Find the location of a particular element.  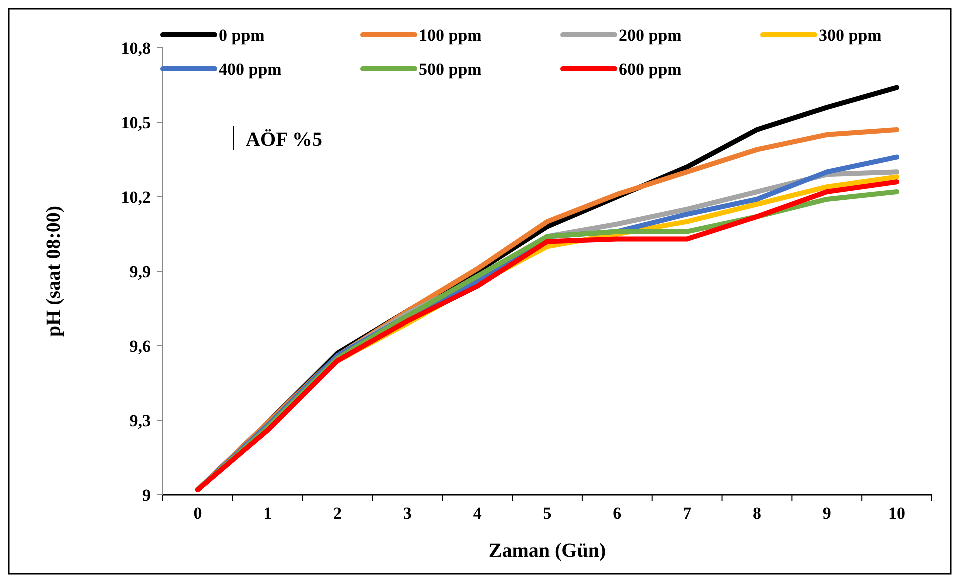

y-tick-label: 10,5 is located at coordinates (136, 122).